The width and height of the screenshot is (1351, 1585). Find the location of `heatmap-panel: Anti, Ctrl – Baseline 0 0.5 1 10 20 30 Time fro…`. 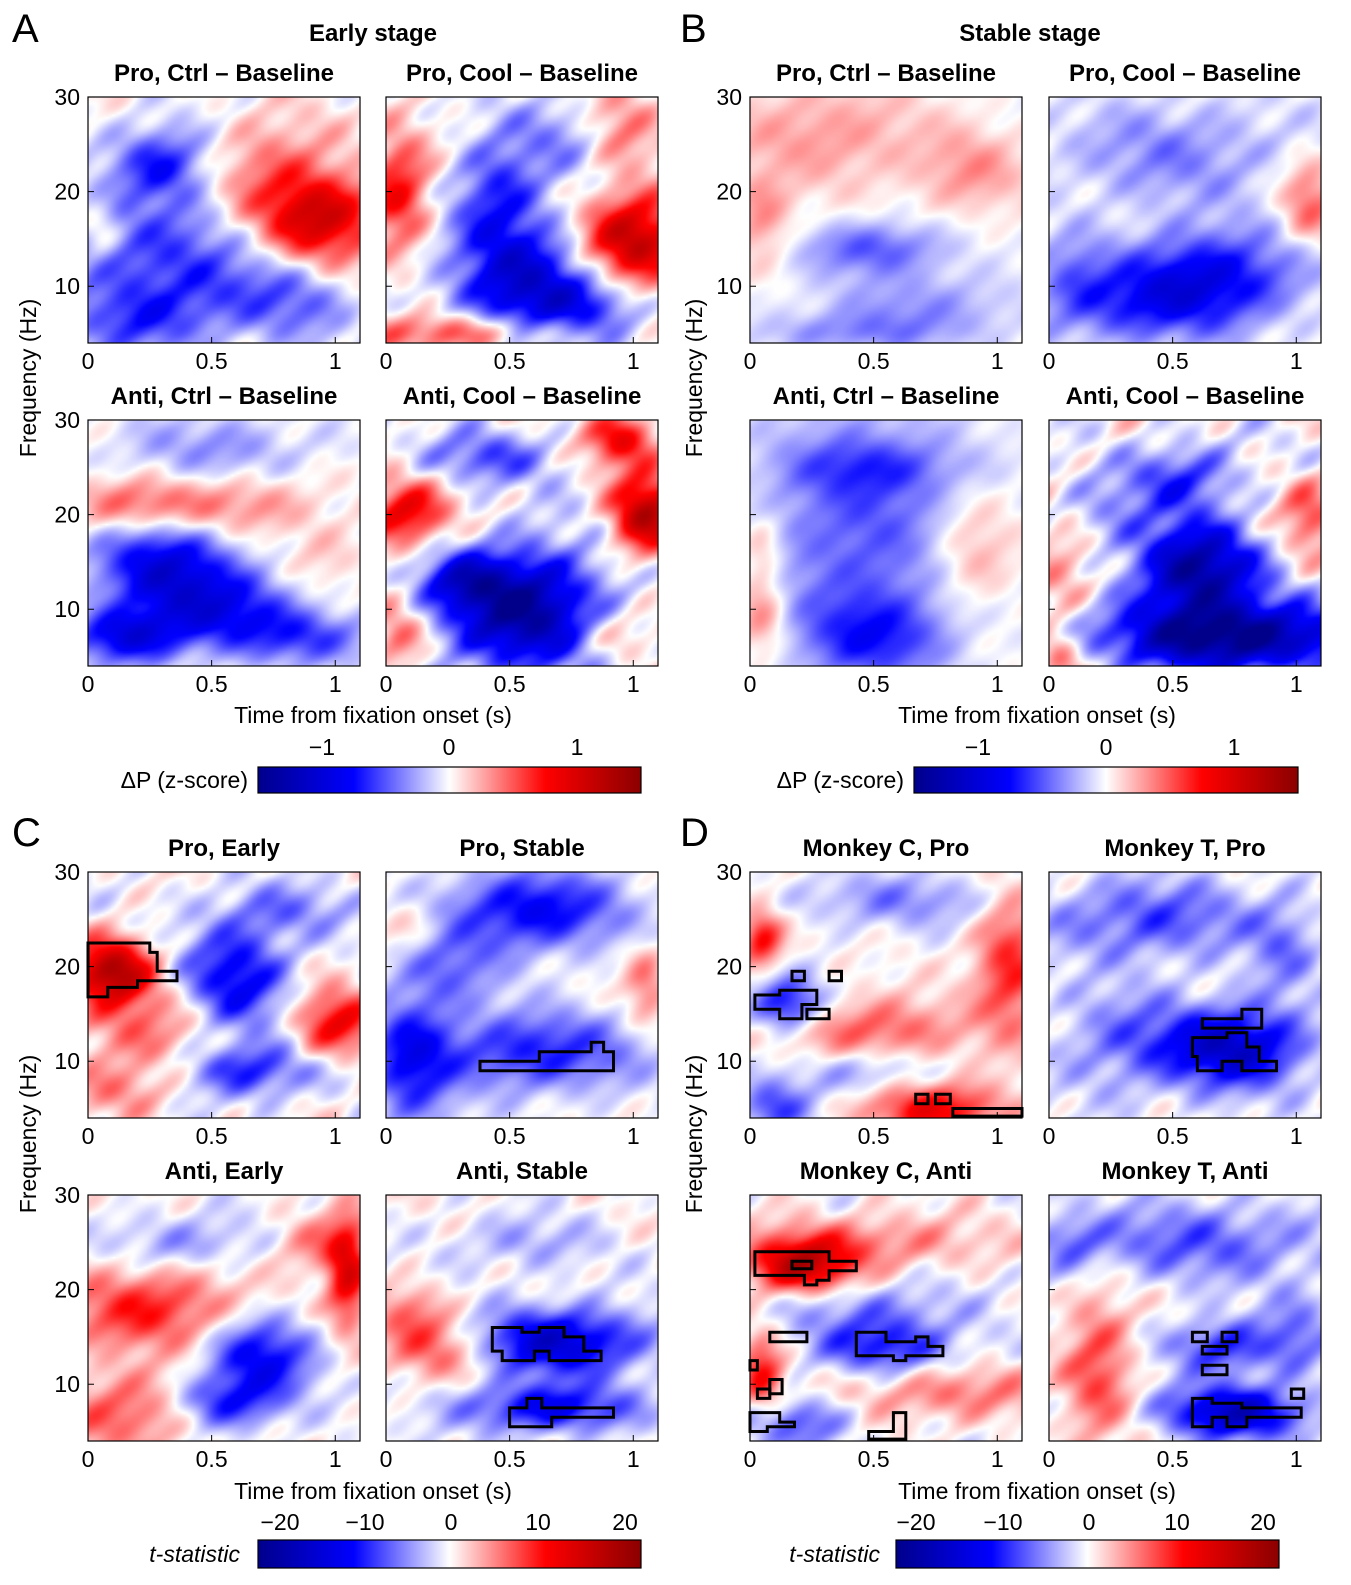

heatmap-panel: Anti, Ctrl – Baseline 0 0.5 1 10 20 30 Time fro… is located at coordinates (282, 555).